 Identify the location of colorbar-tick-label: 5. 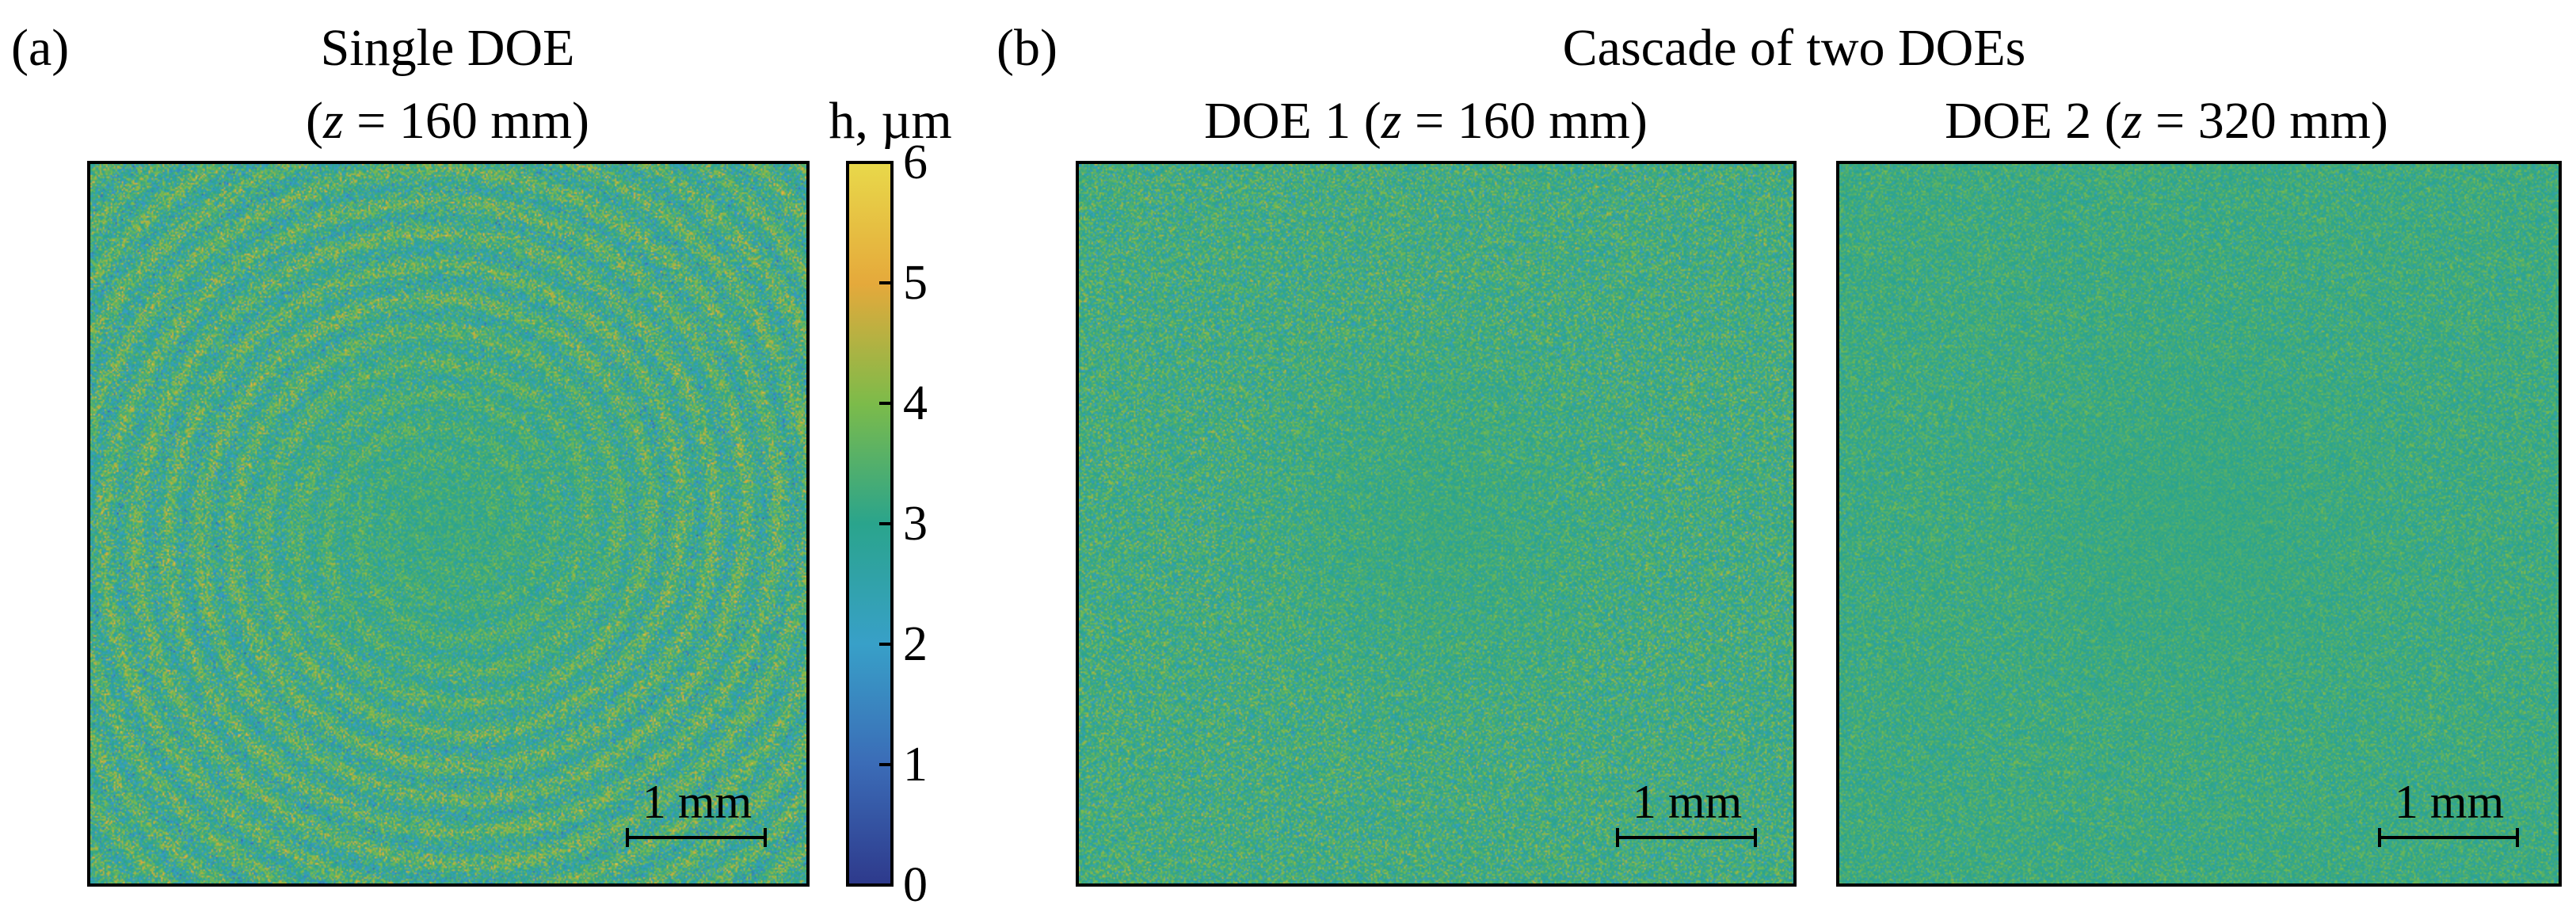
(916, 283).